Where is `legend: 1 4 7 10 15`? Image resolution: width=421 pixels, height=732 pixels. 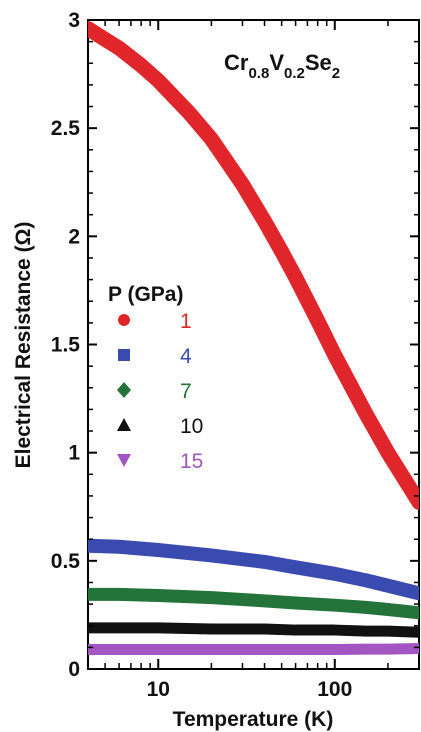 legend: 1 4 7 10 15 is located at coordinates (160, 391).